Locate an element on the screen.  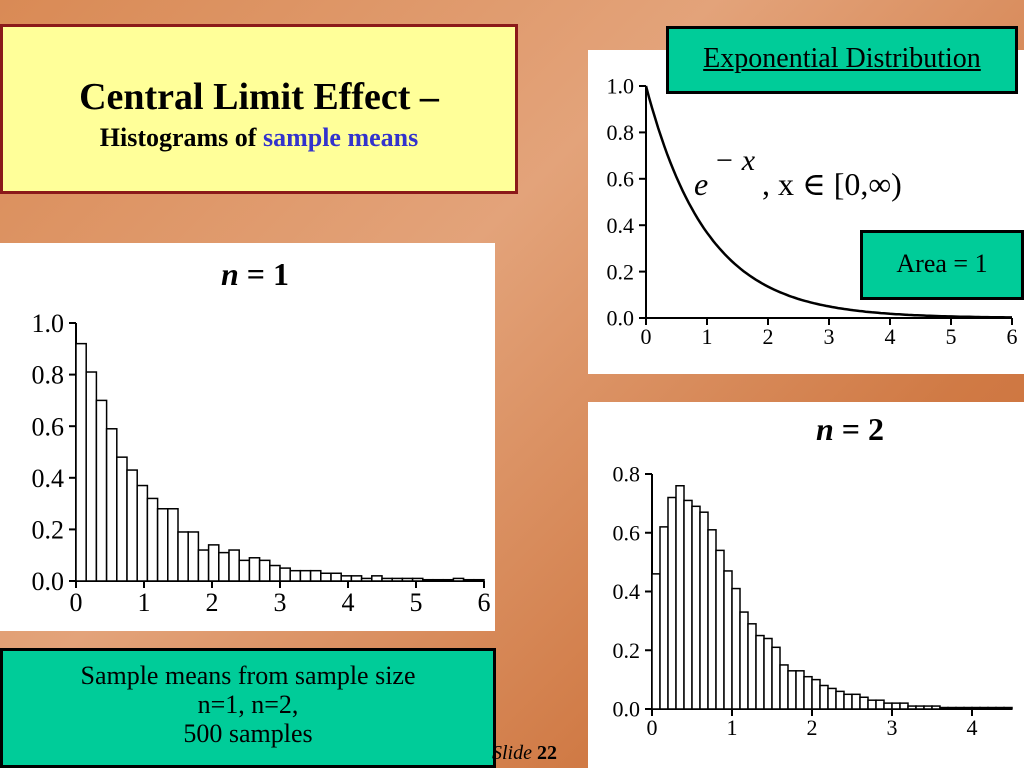
exp-chart: 0.0 0.2 0.4 0.6 0.8 1.0 0 1 2 3 4 5 6 e− x, x ∈ [0,∞) is located at coordinates (812, 211).